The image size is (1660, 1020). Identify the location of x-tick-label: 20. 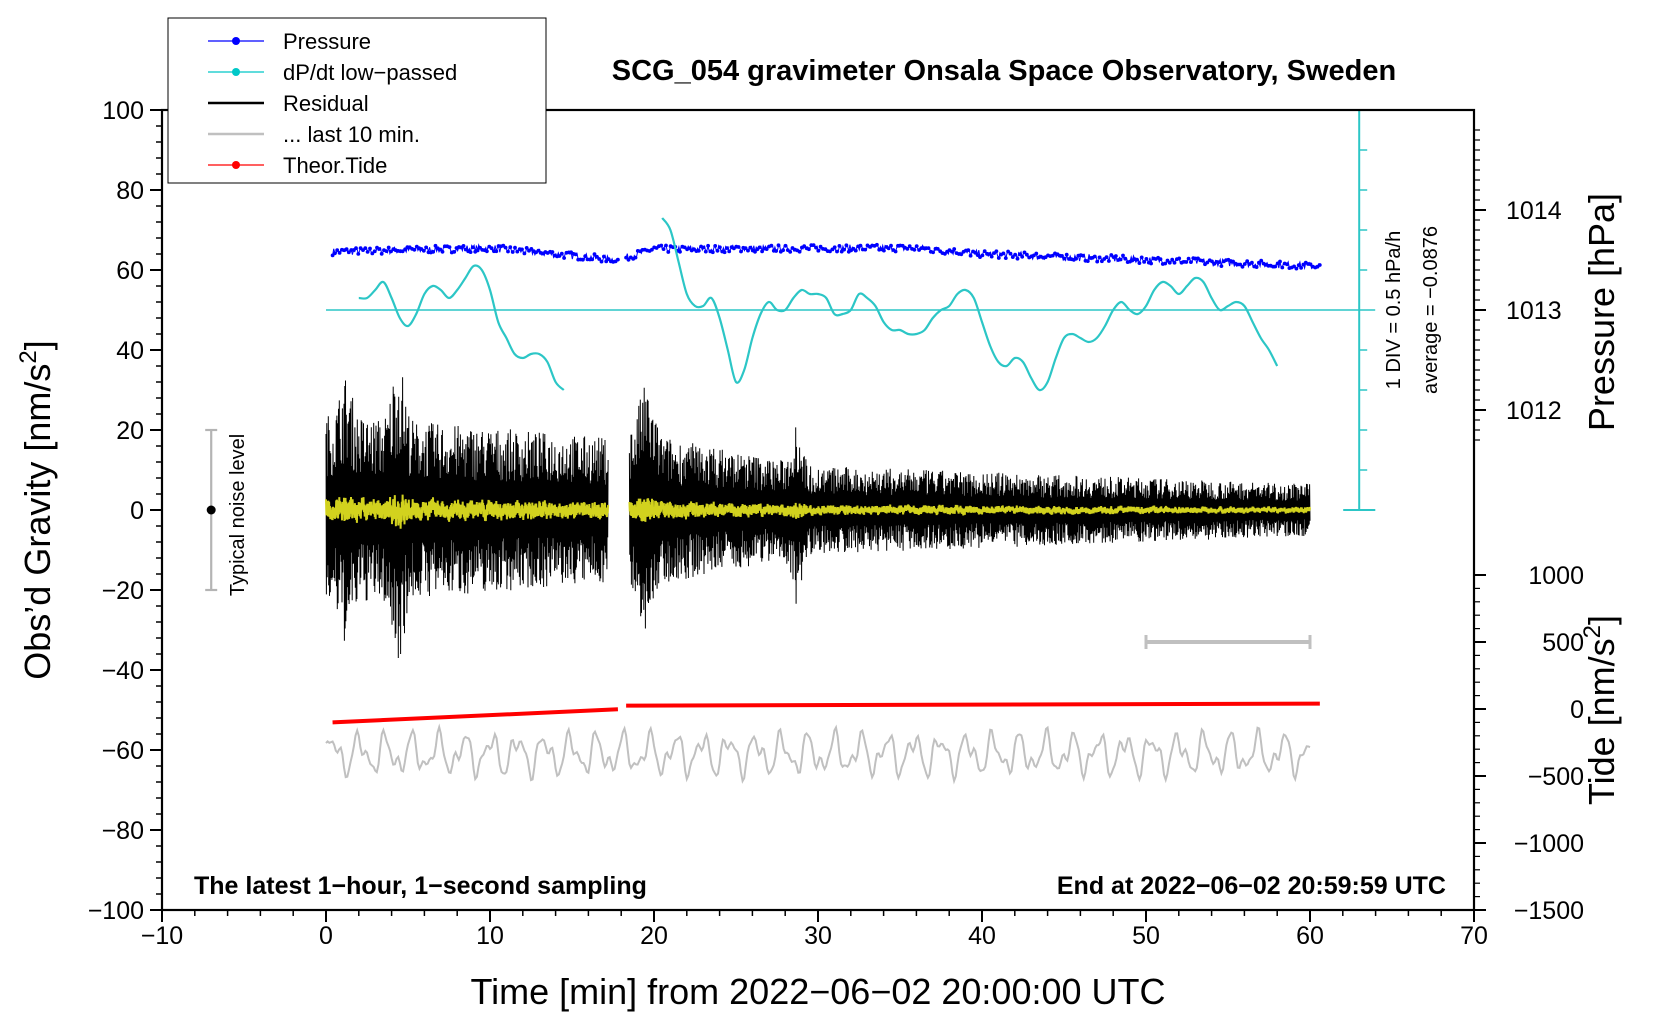
(654, 936).